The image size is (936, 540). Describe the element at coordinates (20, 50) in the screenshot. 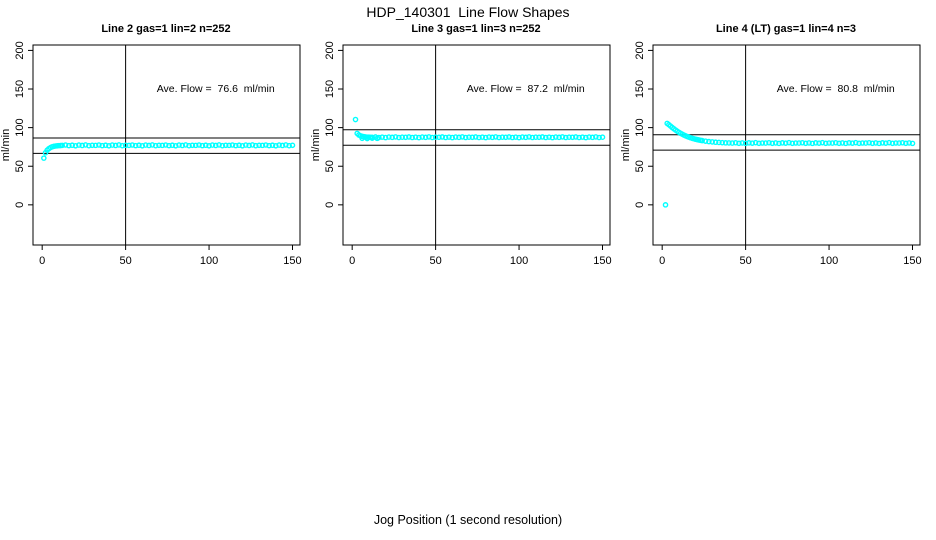

I see `y-tick-label: 200` at that location.